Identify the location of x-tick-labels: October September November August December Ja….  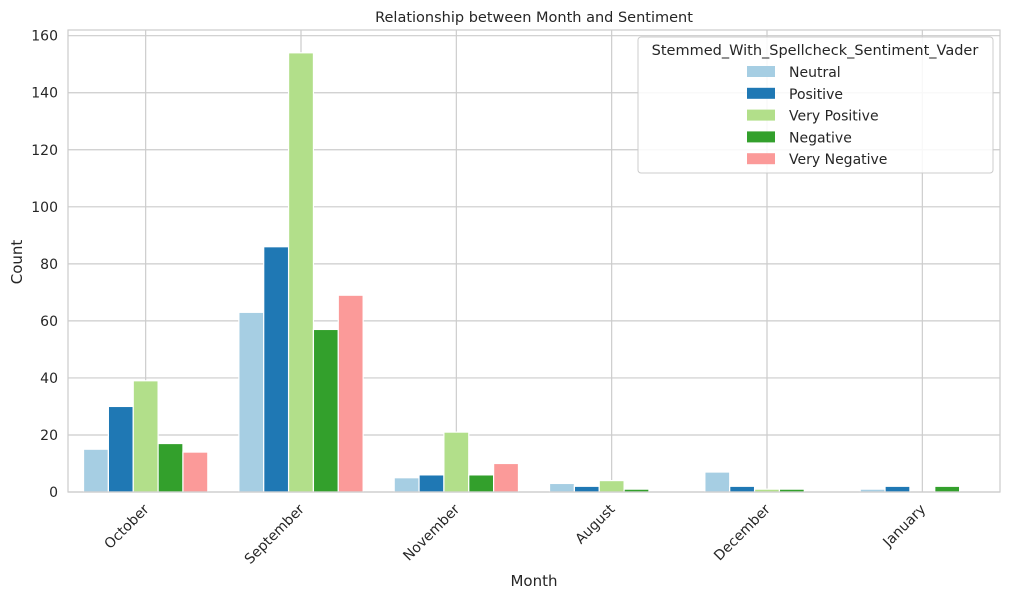
(516, 534).